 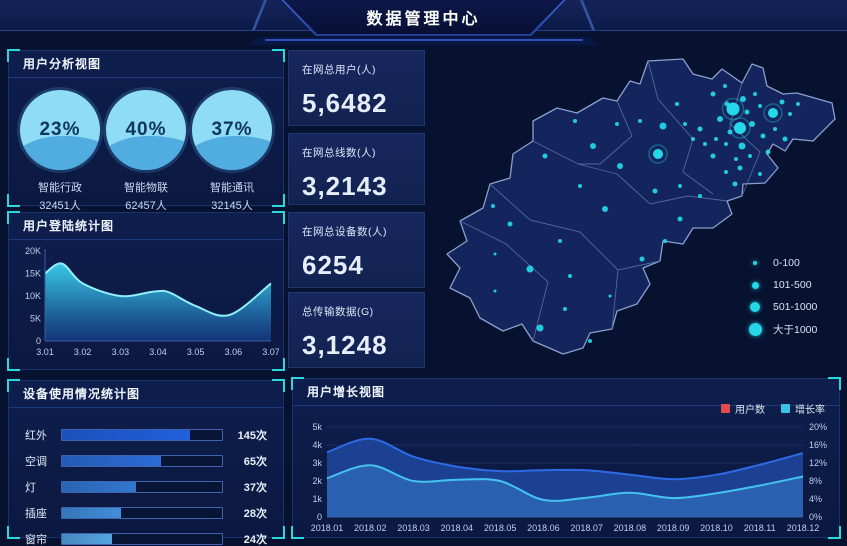 I want to click on right-tick-label: 20%, so click(x=818, y=427).